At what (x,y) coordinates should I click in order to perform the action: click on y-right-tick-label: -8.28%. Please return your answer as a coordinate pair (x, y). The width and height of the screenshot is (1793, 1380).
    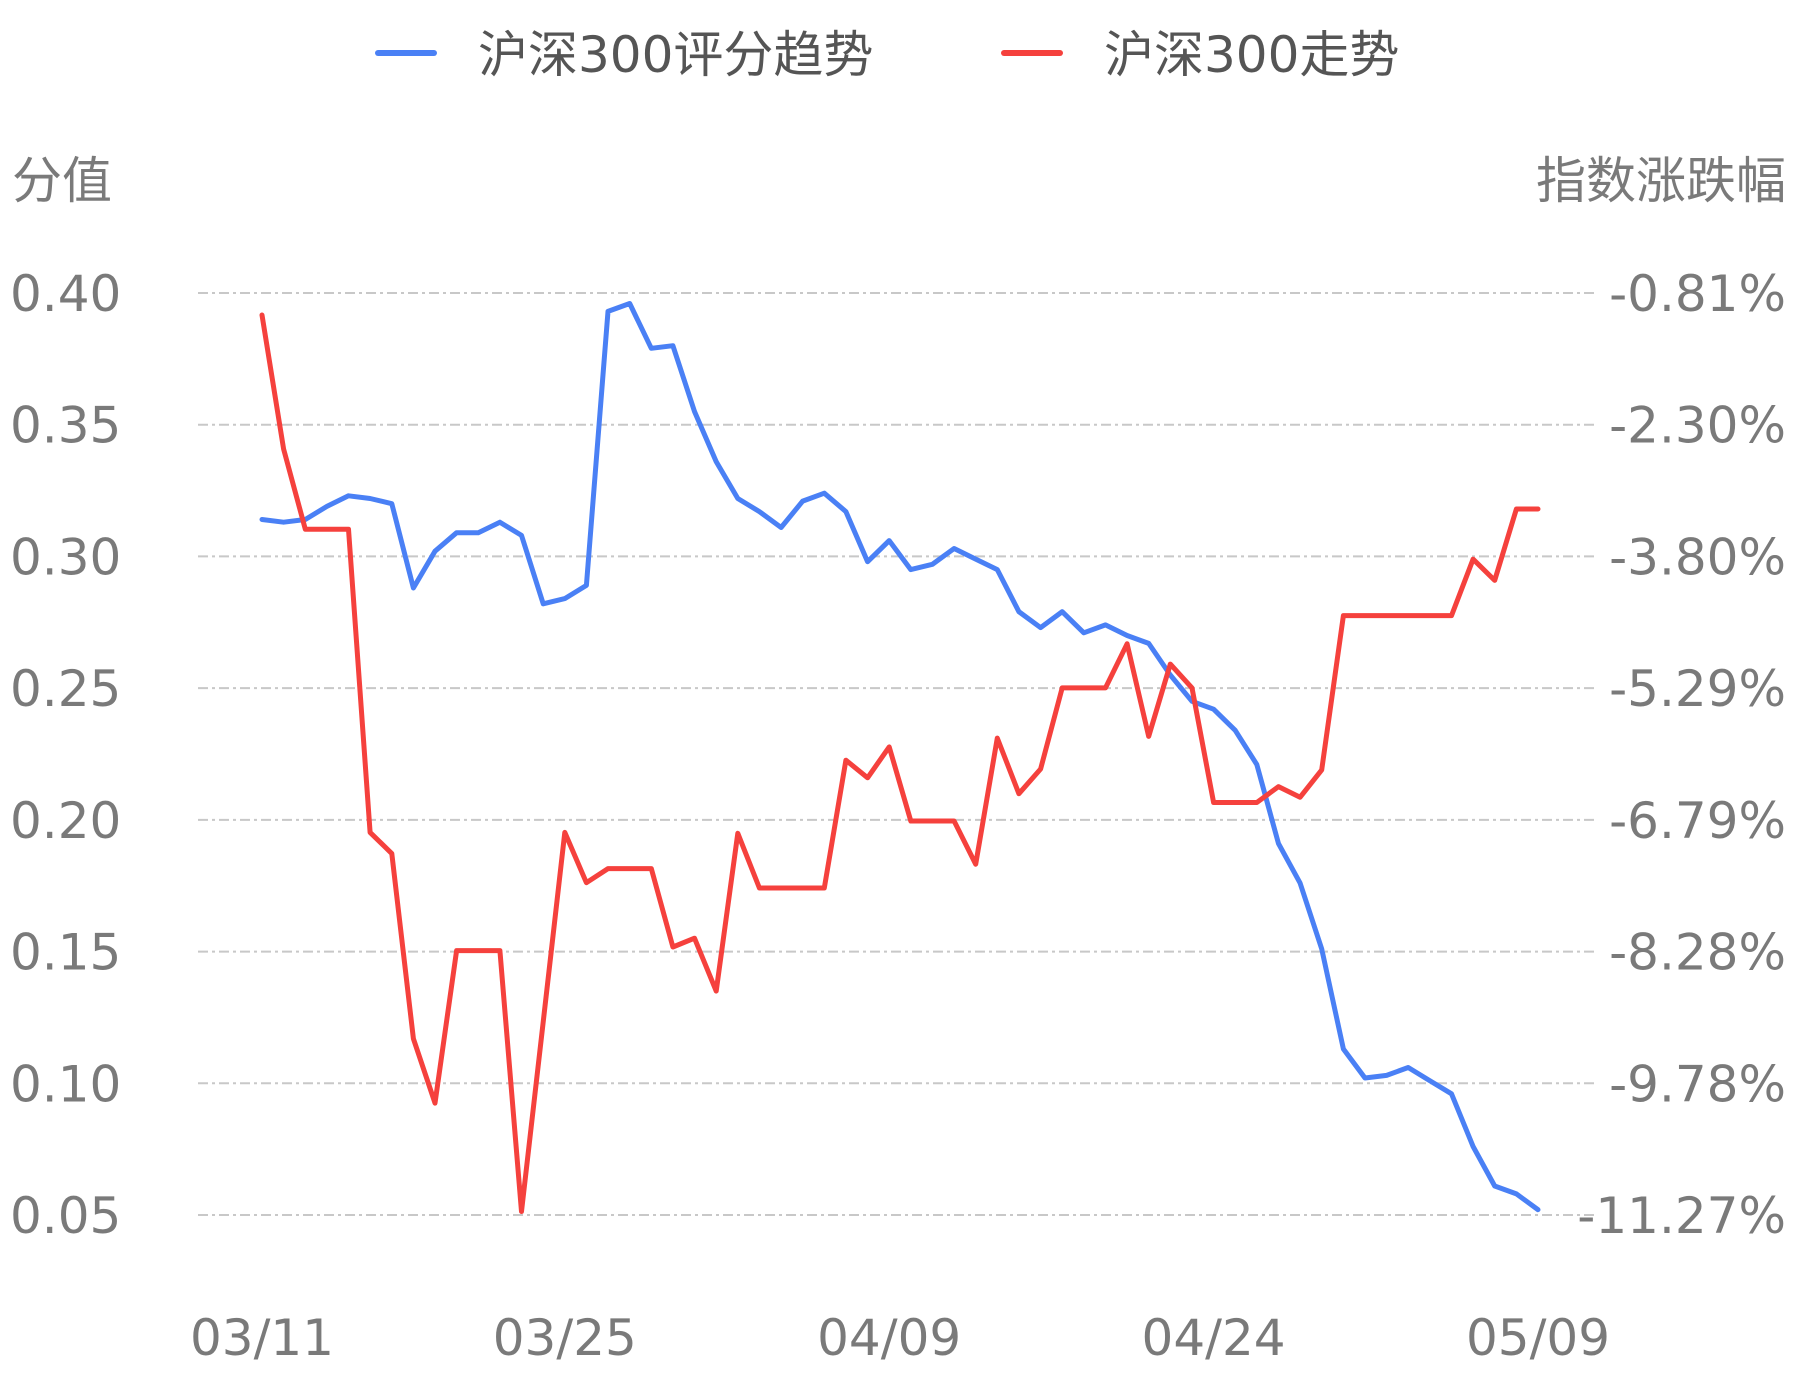
    Looking at the image, I should click on (1697, 953).